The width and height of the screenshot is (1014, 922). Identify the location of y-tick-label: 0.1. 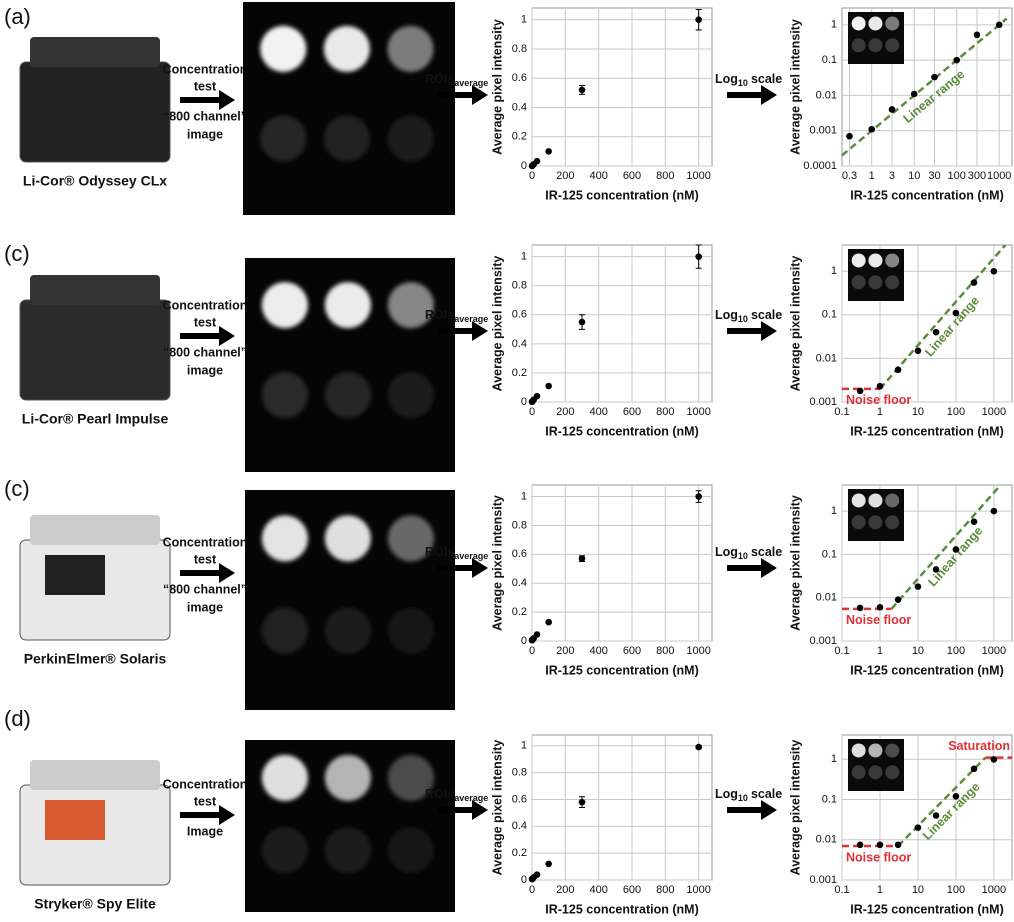
(829, 799).